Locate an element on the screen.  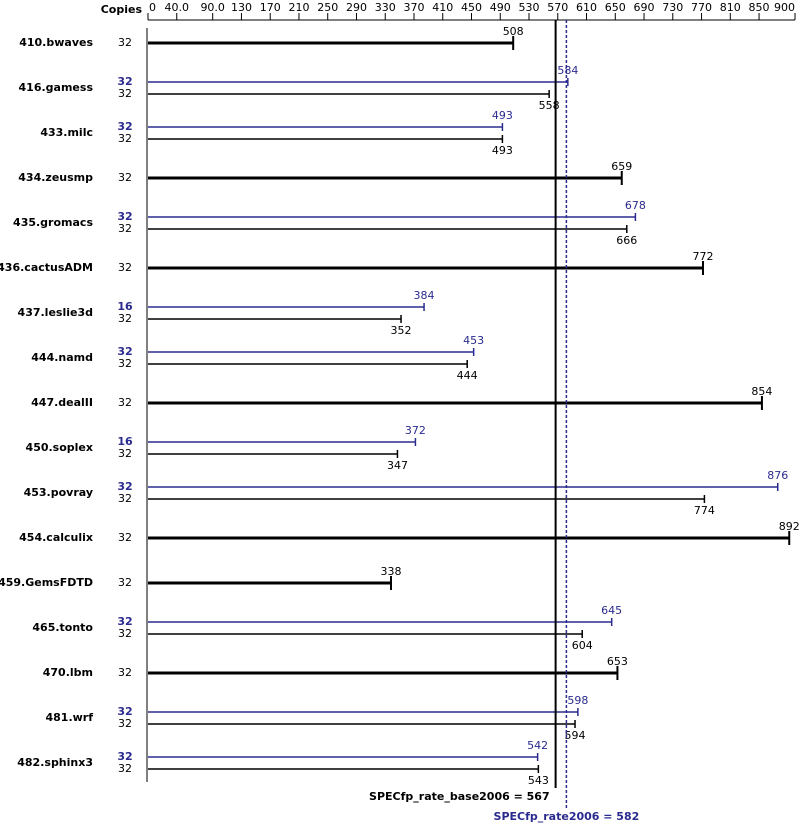
benchmark-label: 444.namd is located at coordinates (62, 357).